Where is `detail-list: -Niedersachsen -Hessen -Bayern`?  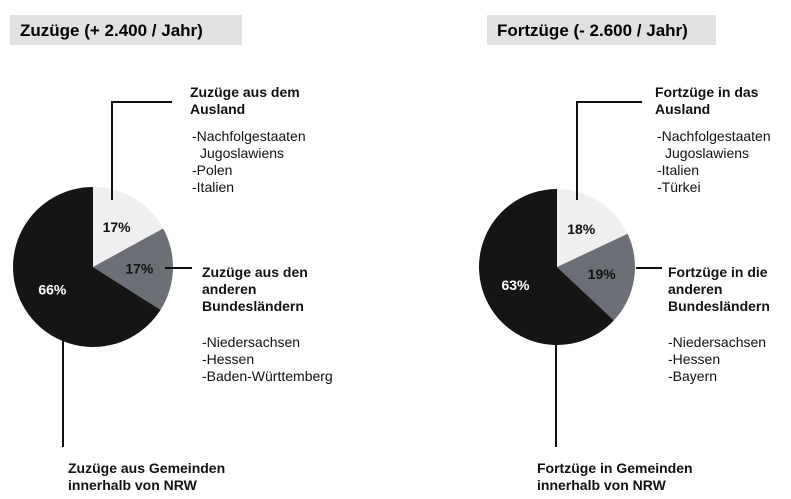
detail-list: -Niedersachsen -Hessen -Bayern is located at coordinates (729, 359).